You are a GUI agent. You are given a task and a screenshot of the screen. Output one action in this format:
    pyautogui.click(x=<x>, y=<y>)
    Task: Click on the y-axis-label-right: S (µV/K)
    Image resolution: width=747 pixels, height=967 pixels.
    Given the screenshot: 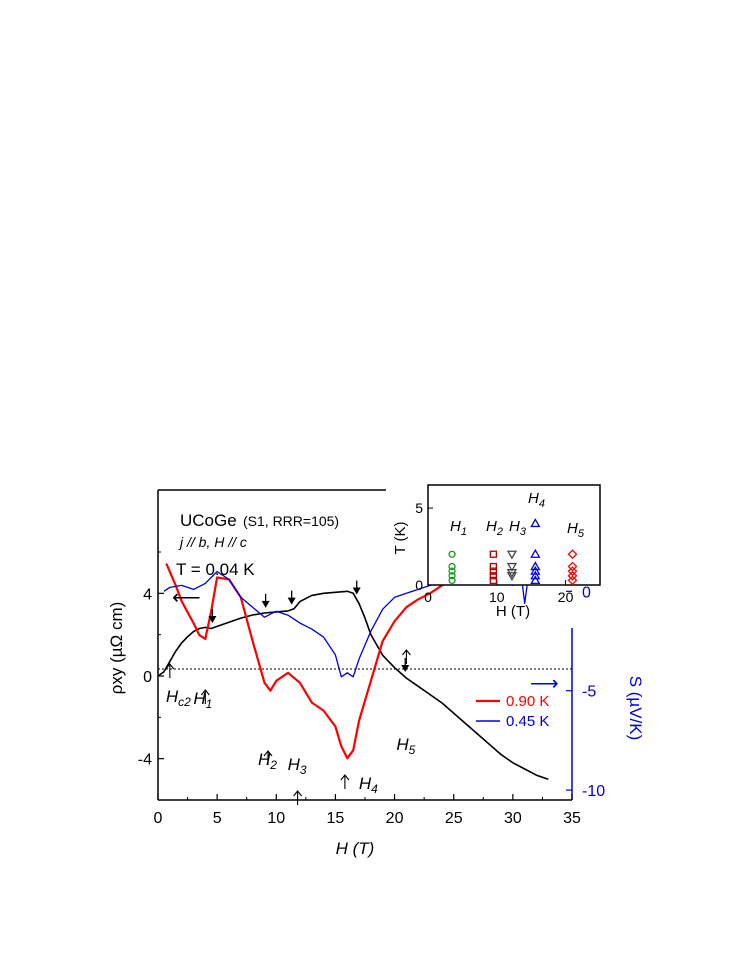 What is the action you would take?
    pyautogui.click(x=635, y=708)
    